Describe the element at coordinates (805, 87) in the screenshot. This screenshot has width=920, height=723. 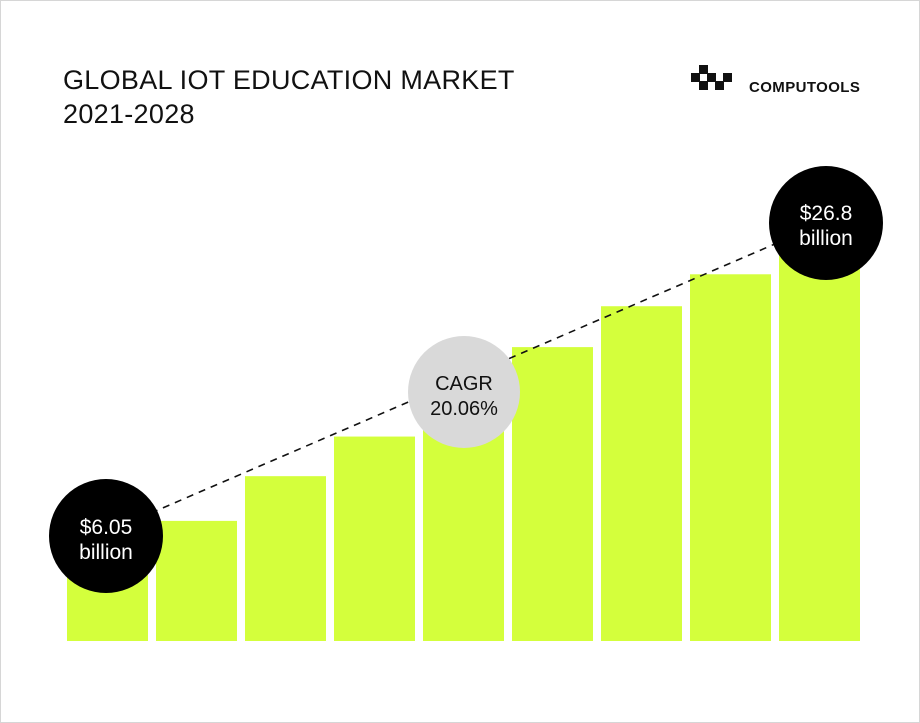
I see `brand-name: COMPUTOOLS` at that location.